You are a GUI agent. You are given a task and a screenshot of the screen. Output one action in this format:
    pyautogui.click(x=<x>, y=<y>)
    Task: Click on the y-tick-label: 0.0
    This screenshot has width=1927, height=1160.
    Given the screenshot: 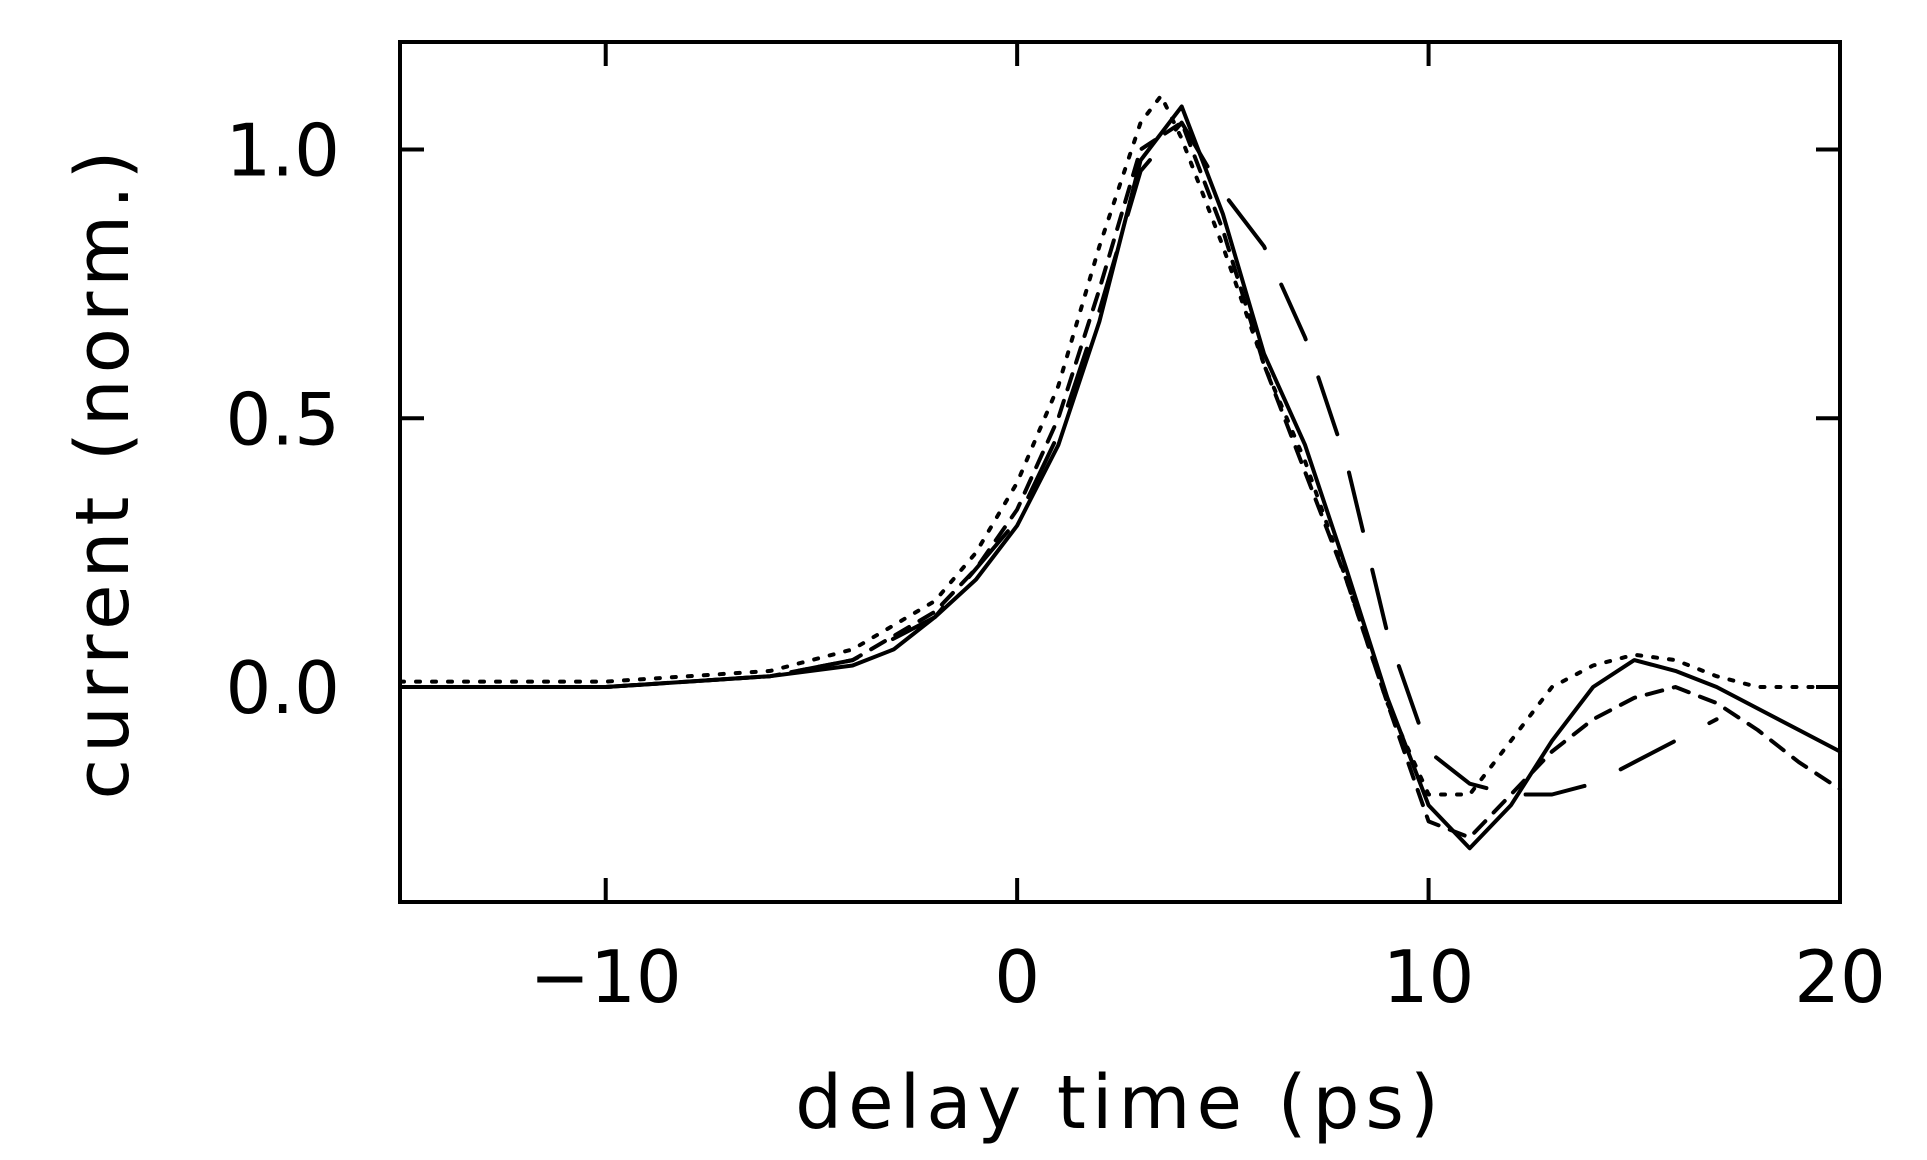 What is the action you would take?
    pyautogui.click(x=282, y=688)
    